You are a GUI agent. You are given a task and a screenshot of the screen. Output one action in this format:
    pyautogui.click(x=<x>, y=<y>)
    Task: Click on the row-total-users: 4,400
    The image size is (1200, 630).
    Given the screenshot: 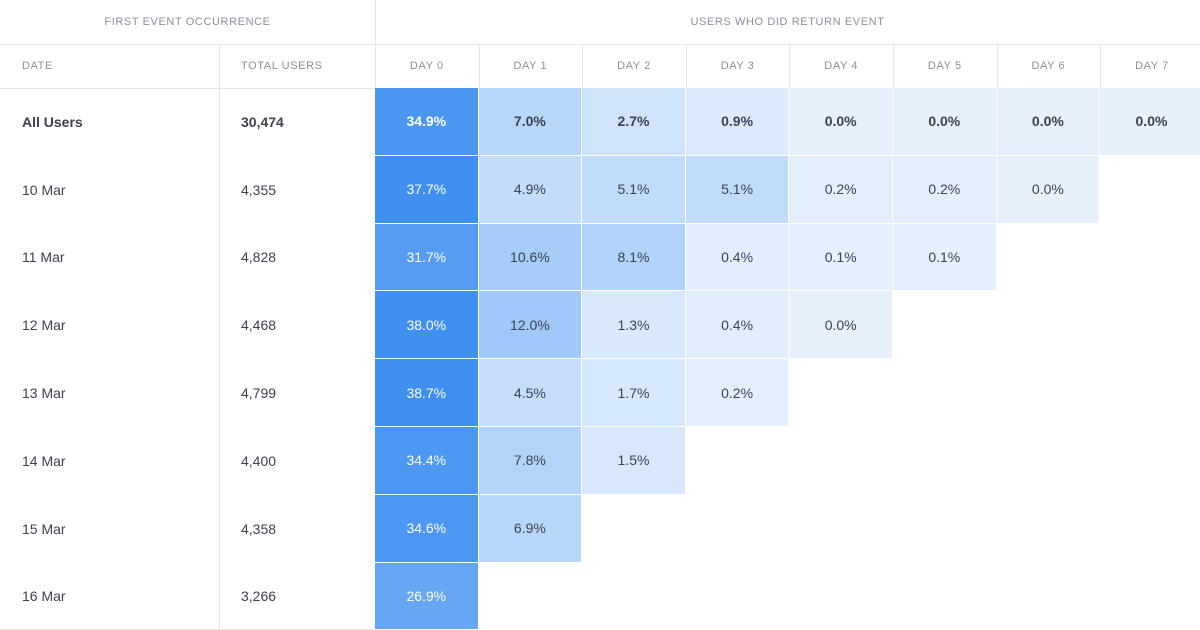 What is the action you would take?
    pyautogui.click(x=259, y=460)
    